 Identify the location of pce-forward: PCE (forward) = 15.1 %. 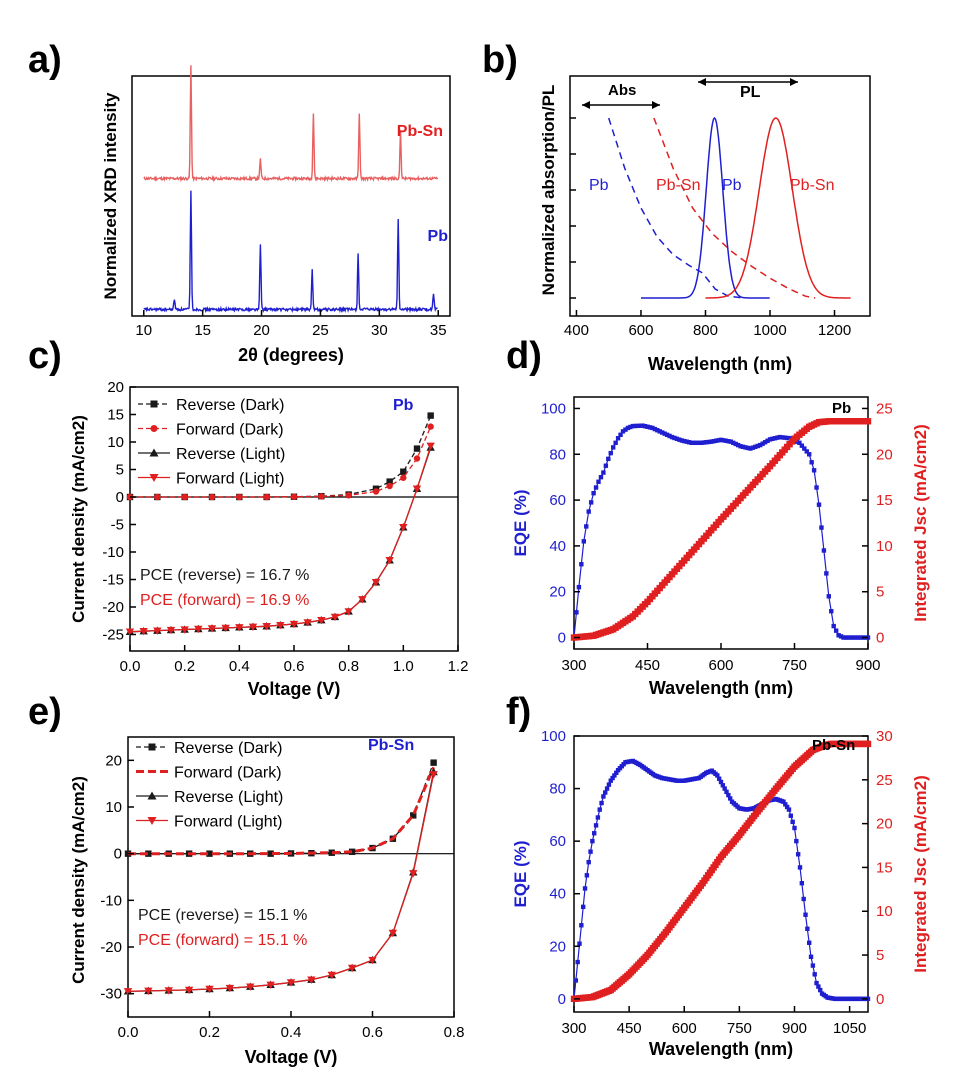
(222, 940).